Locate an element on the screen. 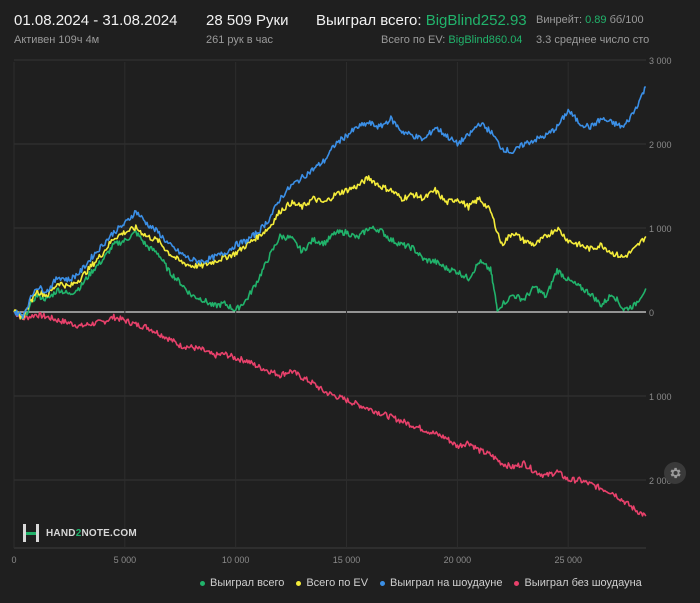 This screenshot has height=603, width=700. won-total: Выиграл всего: BigBlind252.93 is located at coordinates (421, 20).